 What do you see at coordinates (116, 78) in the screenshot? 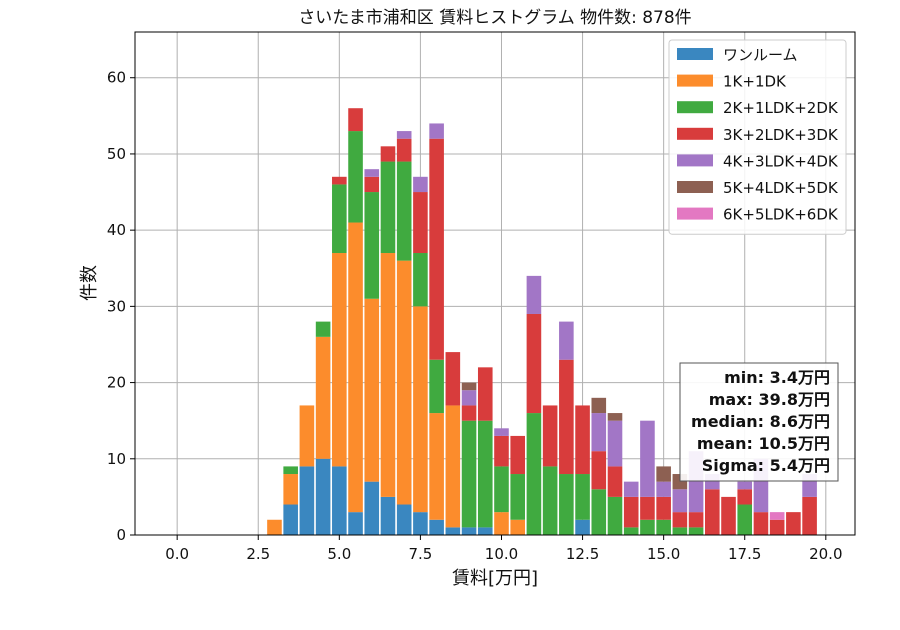
I see `y-tick-label: 60` at bounding box center [116, 78].